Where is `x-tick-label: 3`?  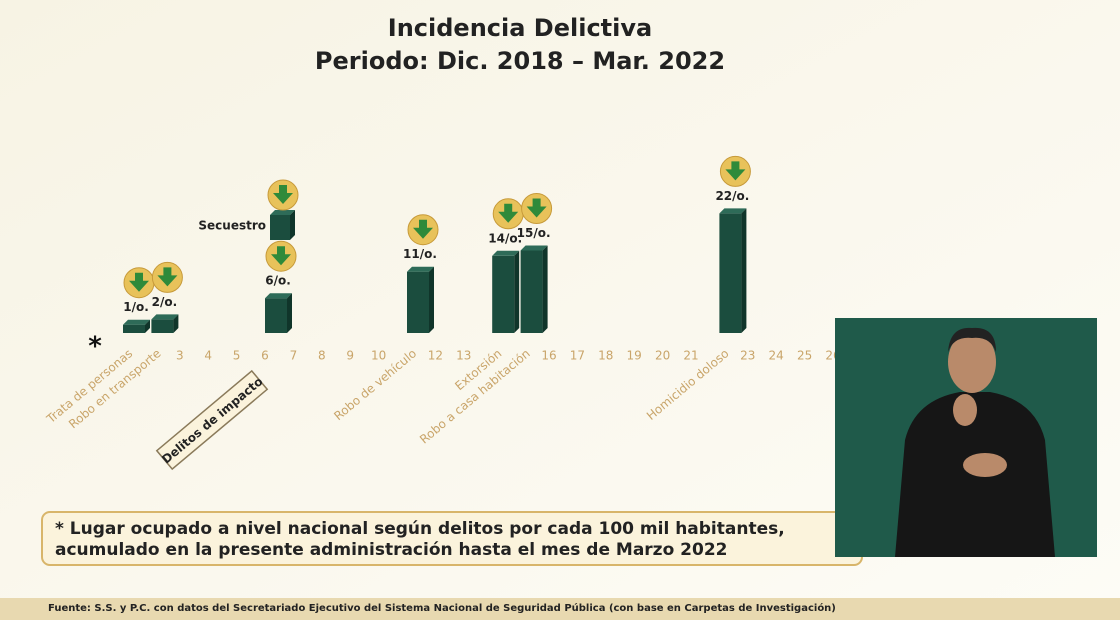
x-tick-label: 3 is located at coordinates (180, 356).